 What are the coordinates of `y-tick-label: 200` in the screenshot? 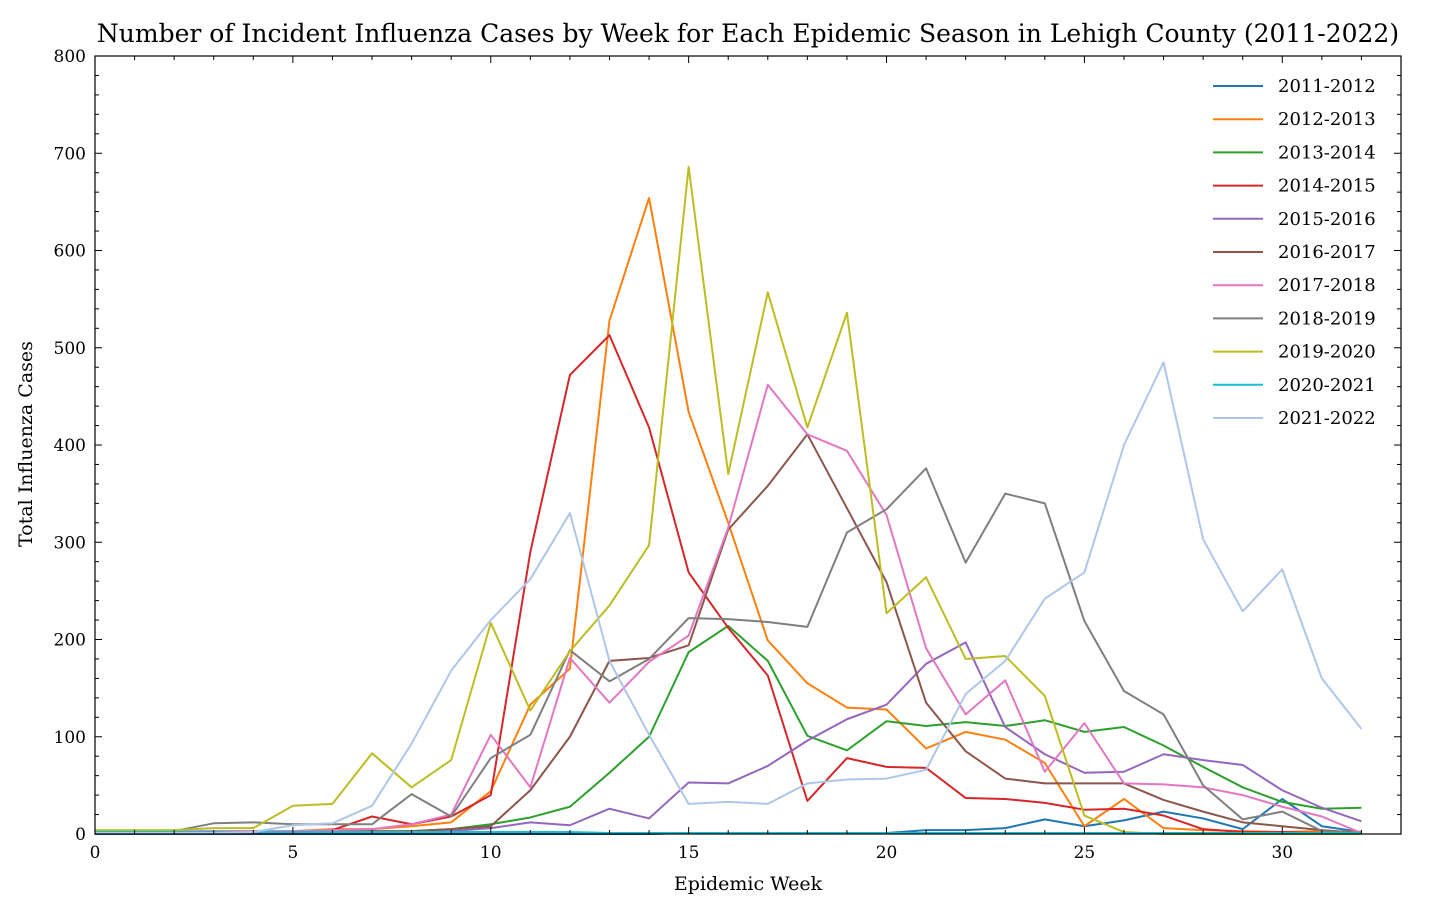 It's located at (70, 641).